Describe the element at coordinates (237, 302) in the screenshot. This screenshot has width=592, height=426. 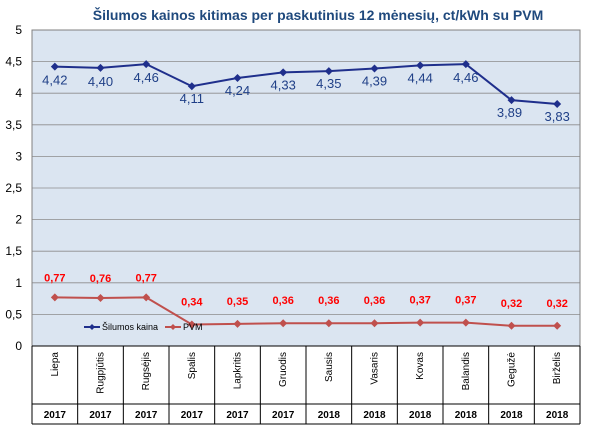
I see `data-label: 0,35` at that location.